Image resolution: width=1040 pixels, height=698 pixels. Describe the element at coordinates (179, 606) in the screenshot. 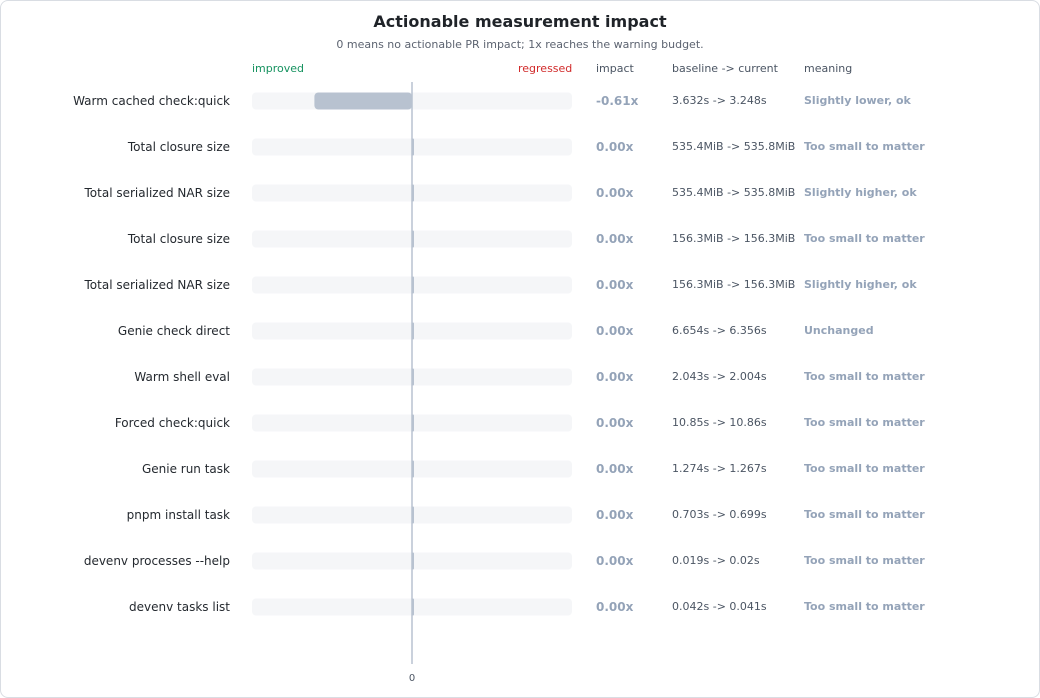

I see `row-label: devenv tasks list` at that location.